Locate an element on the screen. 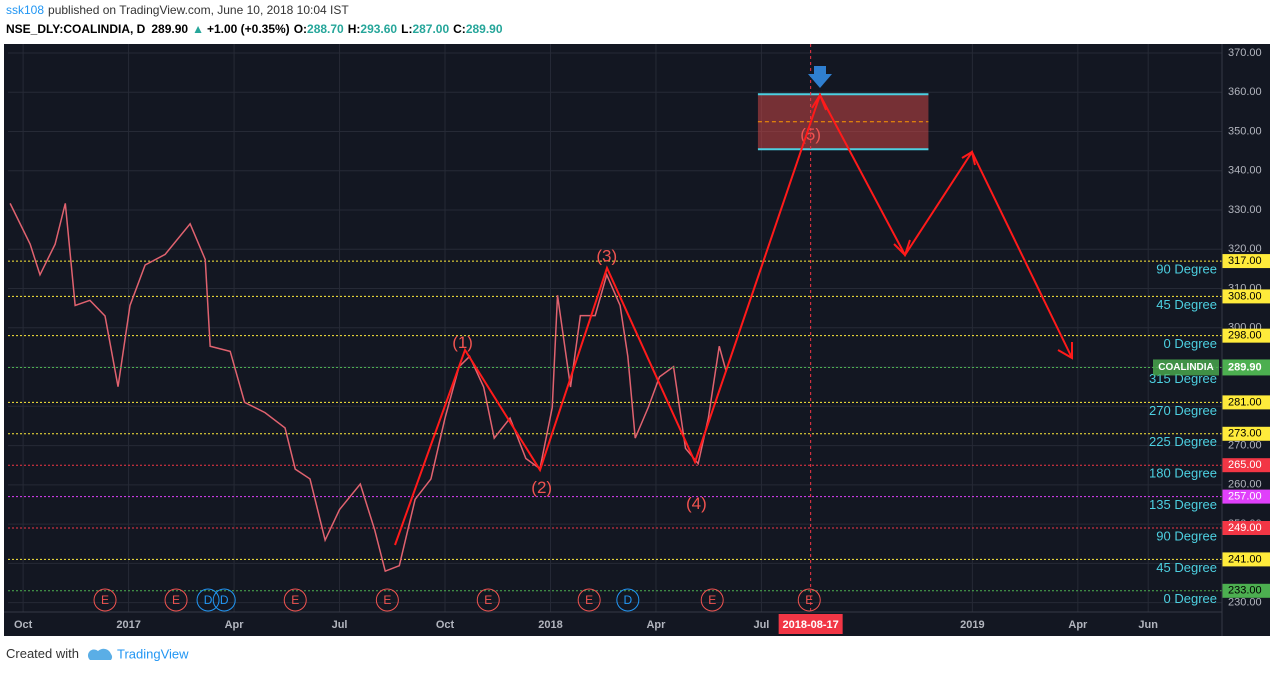  level-tag-label: 317.00 is located at coordinates (1245, 261).